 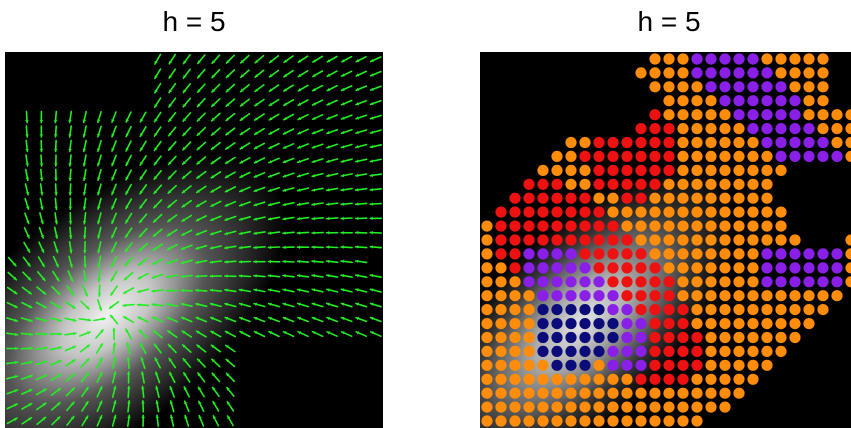 What do you see at coordinates (669, 21) in the screenshot?
I see `right-panel-title: h = 5` at bounding box center [669, 21].